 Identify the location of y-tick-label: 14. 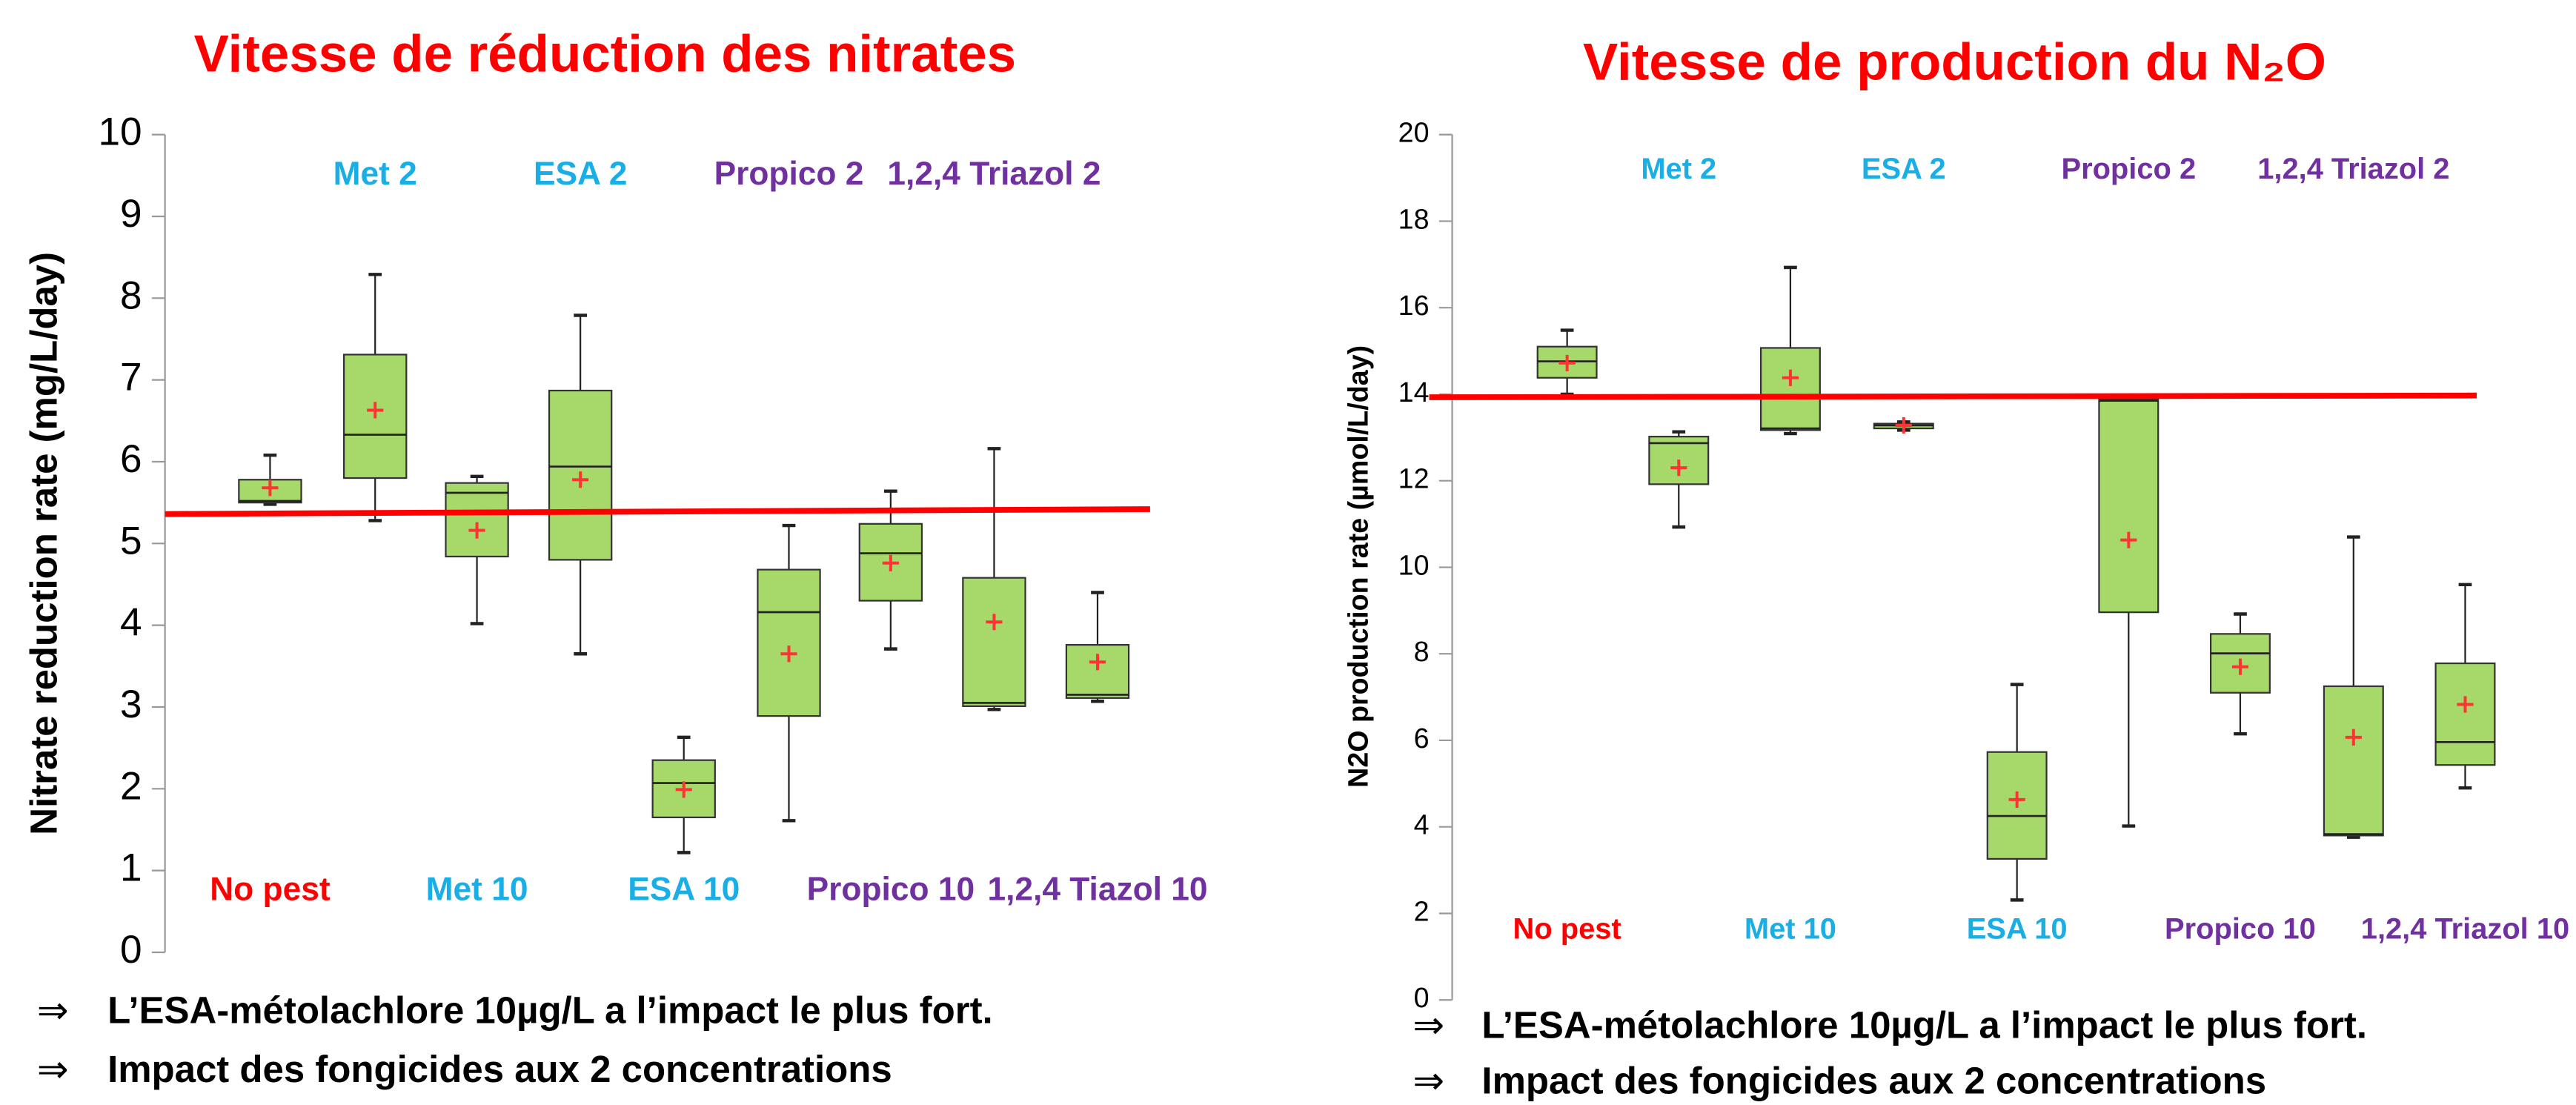
(1414, 392).